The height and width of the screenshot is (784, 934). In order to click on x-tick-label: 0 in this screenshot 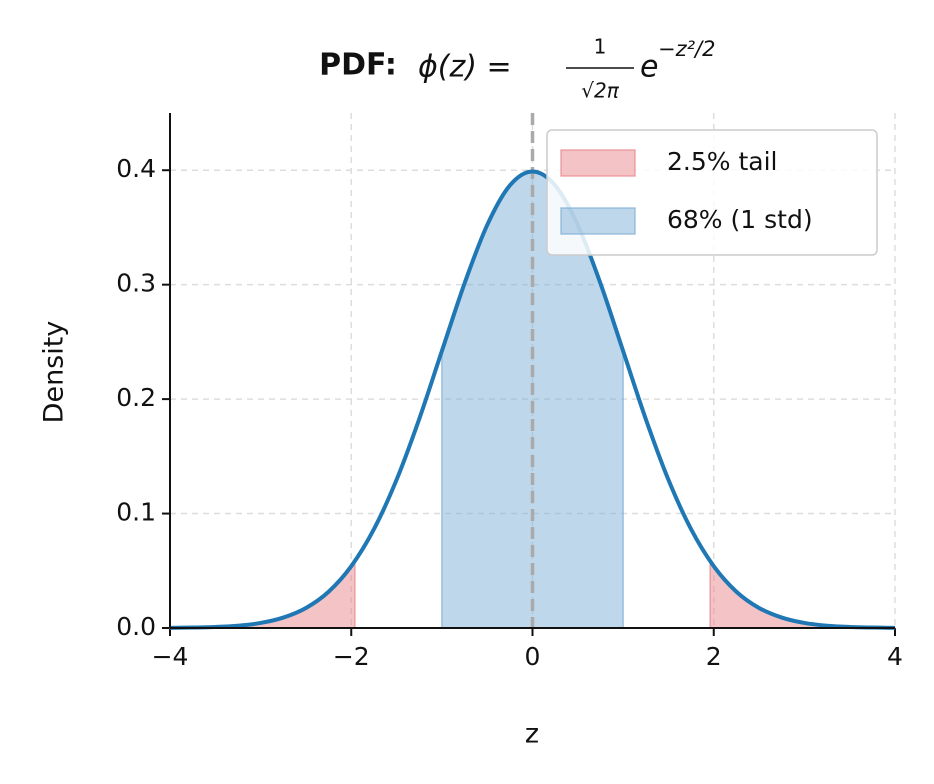, I will do `click(533, 656)`.